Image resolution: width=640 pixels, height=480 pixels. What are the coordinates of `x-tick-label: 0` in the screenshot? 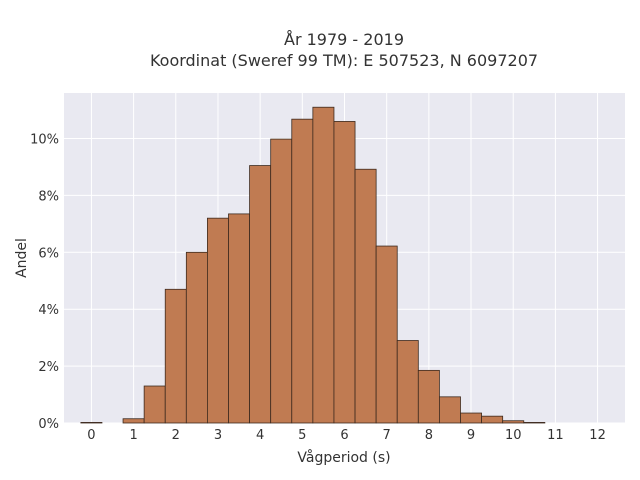 It's located at (91, 435).